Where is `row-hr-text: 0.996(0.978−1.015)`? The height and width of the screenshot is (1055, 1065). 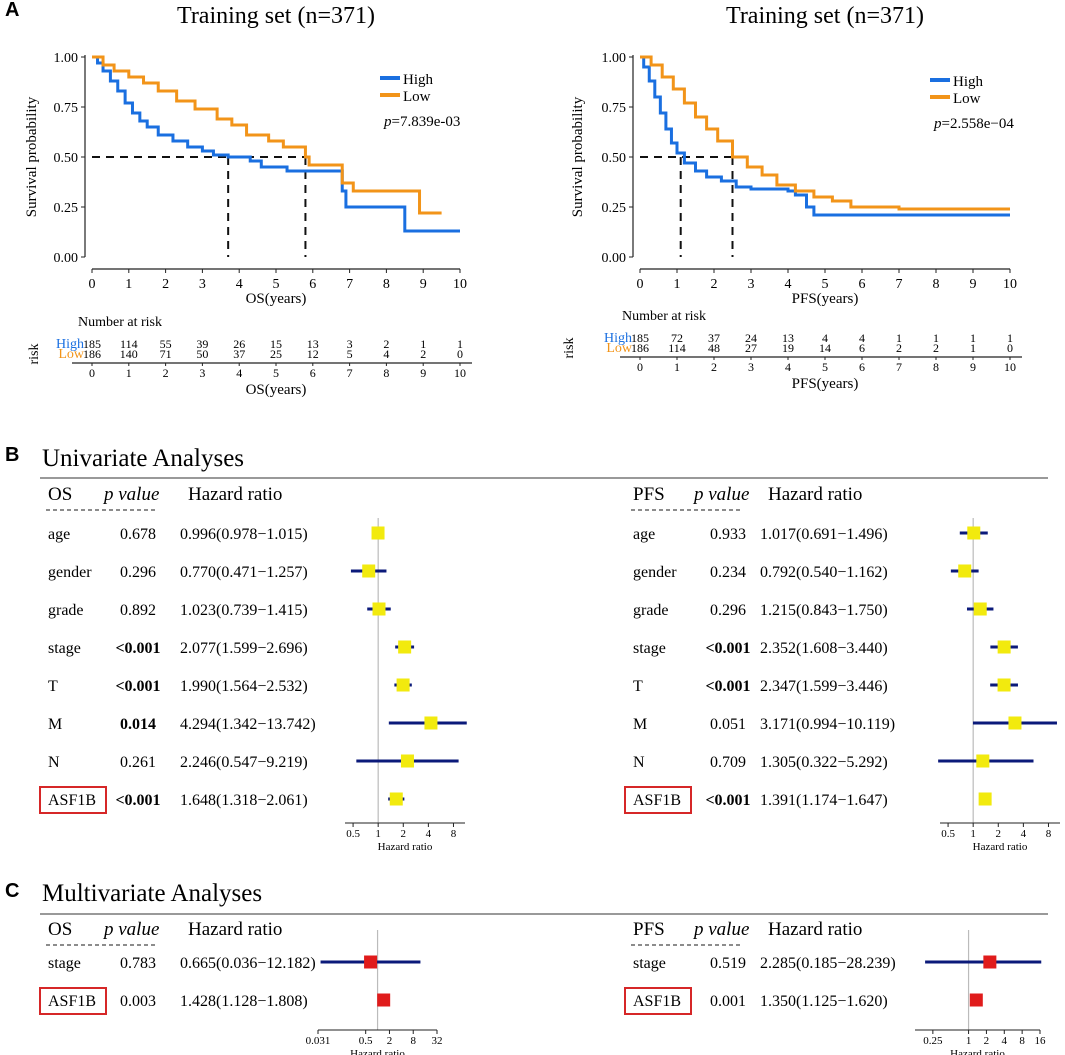
row-hr-text: 0.996(0.978−1.015) is located at coordinates (244, 534).